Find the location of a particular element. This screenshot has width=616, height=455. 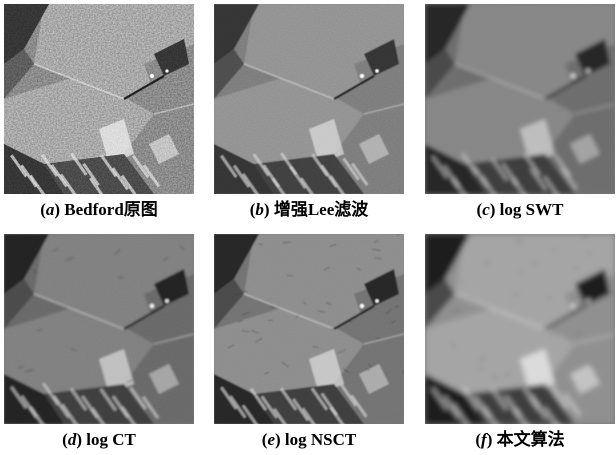

sar-image-proposed-method is located at coordinates (520, 329).